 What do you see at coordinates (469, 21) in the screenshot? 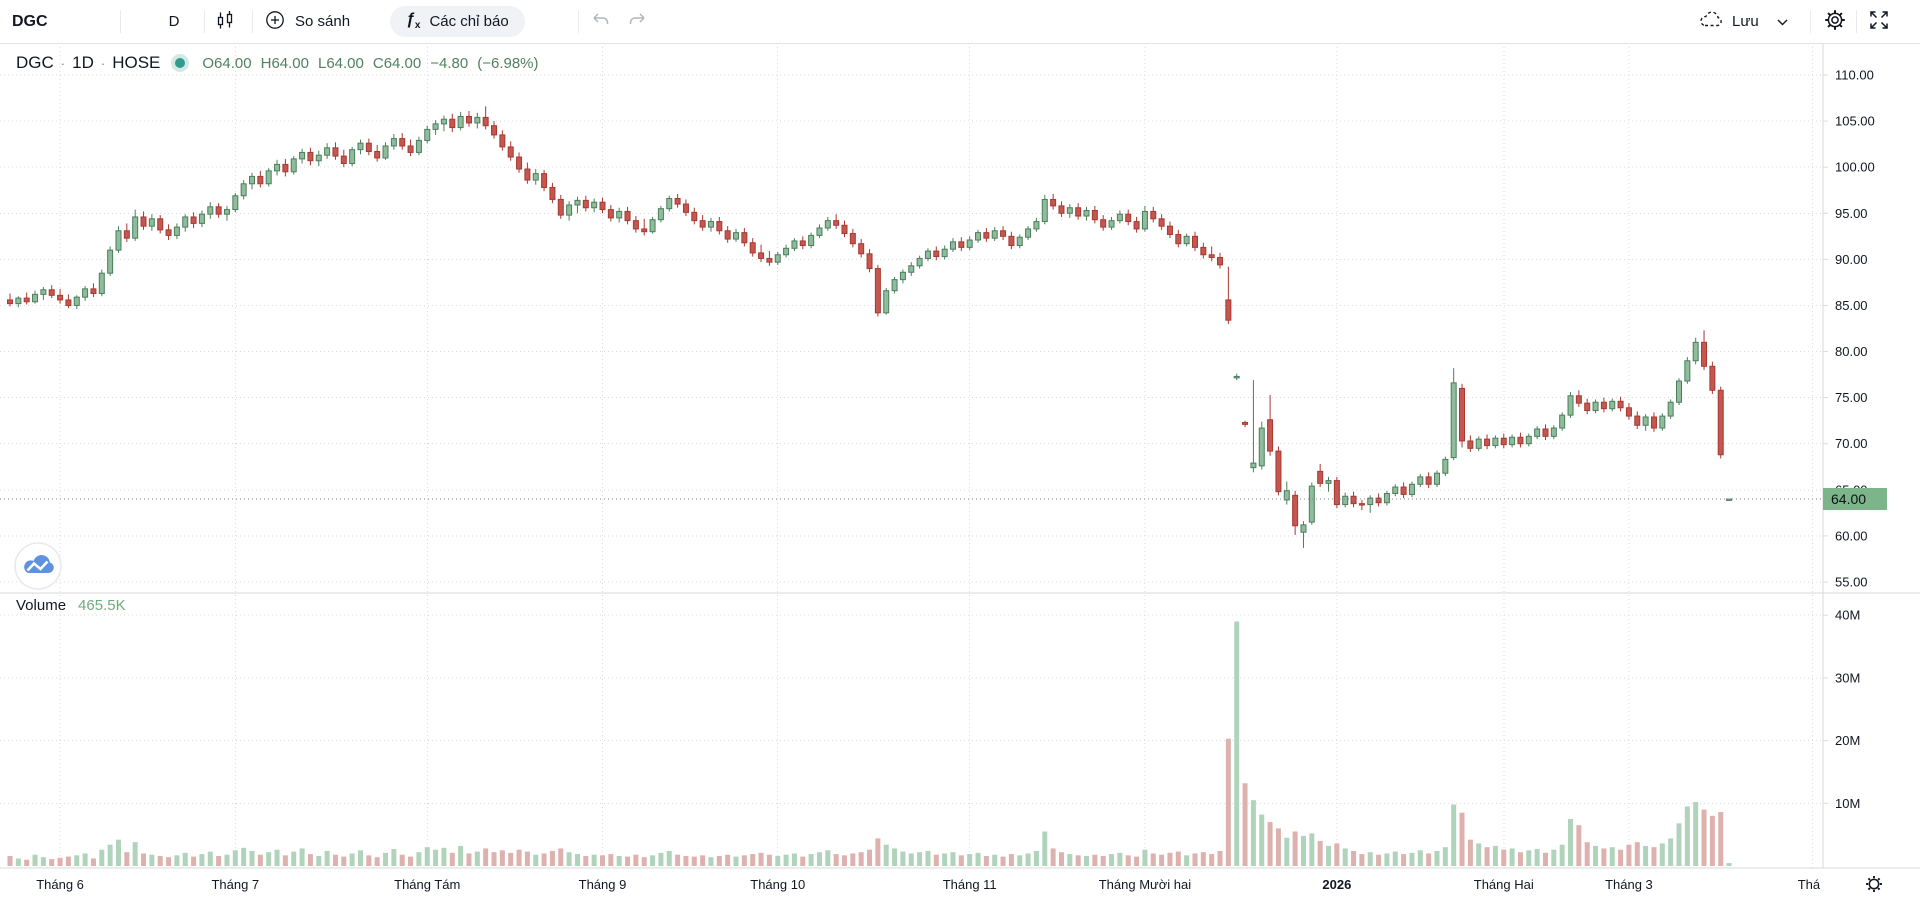
I see `indicators-label: Các chỉ báo` at bounding box center [469, 21].